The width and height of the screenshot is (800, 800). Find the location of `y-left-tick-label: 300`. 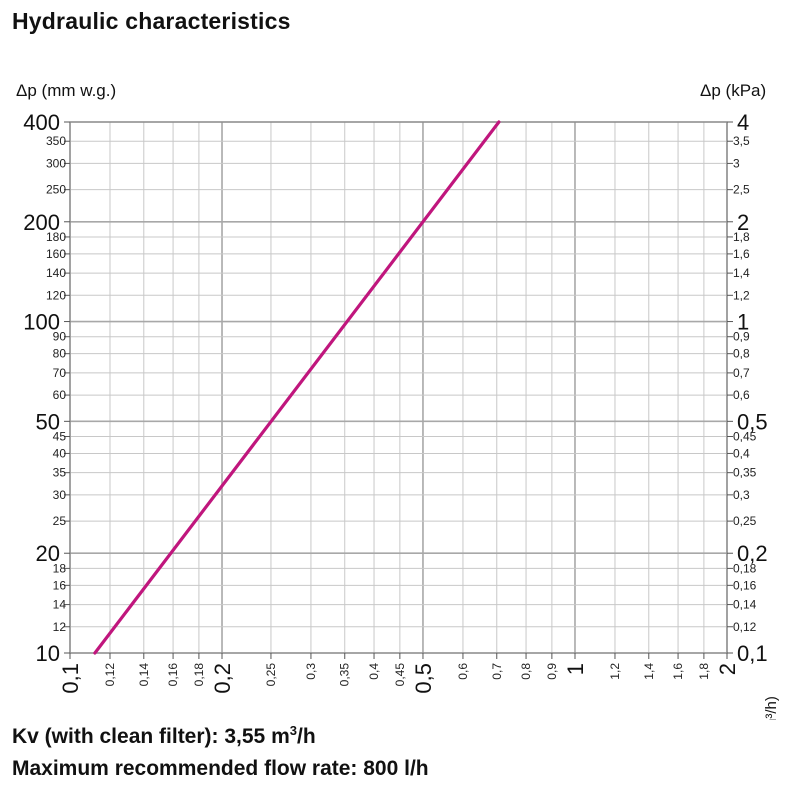

y-left-tick-label: 300 is located at coordinates (56, 163).